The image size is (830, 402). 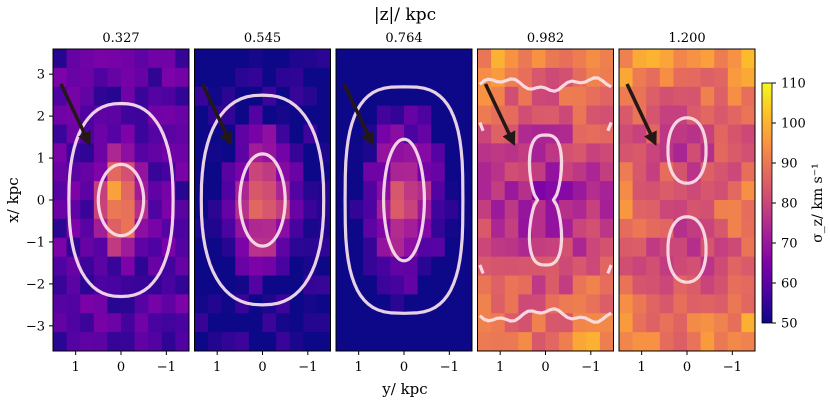 What do you see at coordinates (121, 203) in the screenshot?
I see `panel-1: 0.327 1 0 −1` at bounding box center [121, 203].